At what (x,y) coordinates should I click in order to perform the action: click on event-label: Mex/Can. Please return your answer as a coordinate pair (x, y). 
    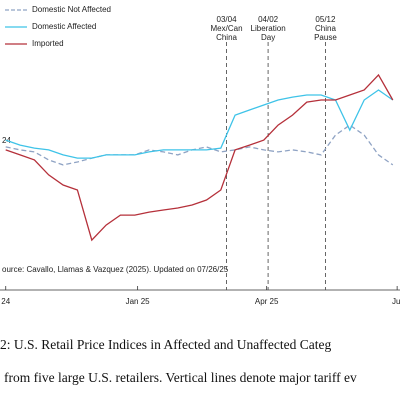
    Looking at the image, I should click on (227, 28).